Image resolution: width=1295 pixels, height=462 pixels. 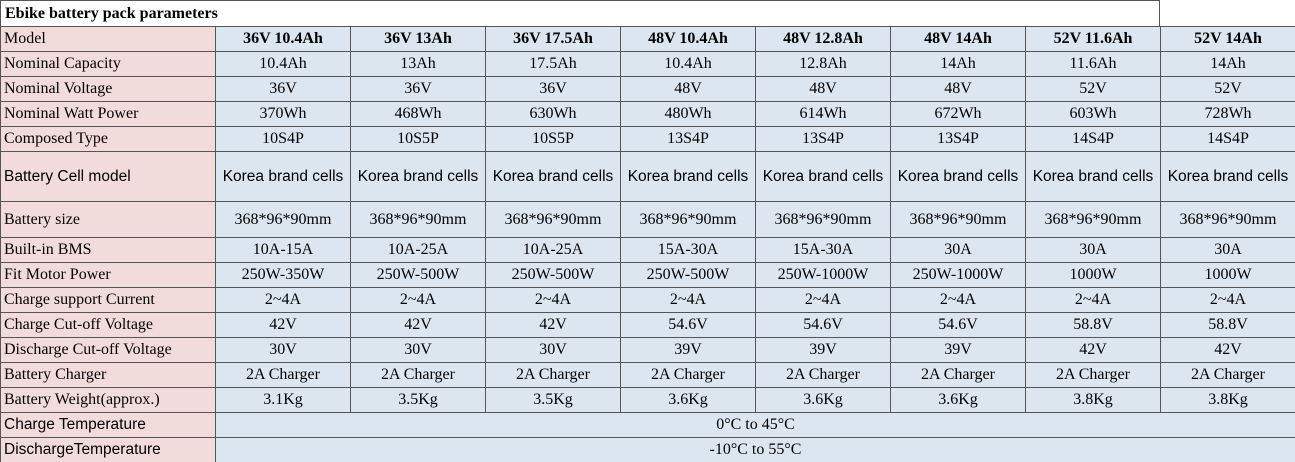 I want to click on column-header: 48V 14Ah, so click(x=958, y=39).